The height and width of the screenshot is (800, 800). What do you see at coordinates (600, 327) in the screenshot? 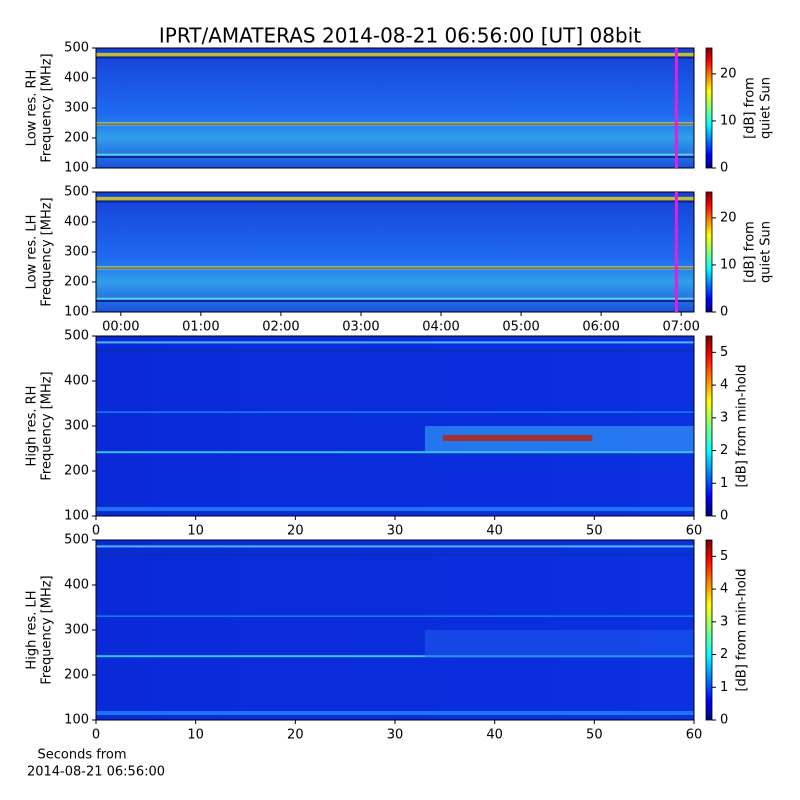
I see `x-tick-label: 06:00` at bounding box center [600, 327].